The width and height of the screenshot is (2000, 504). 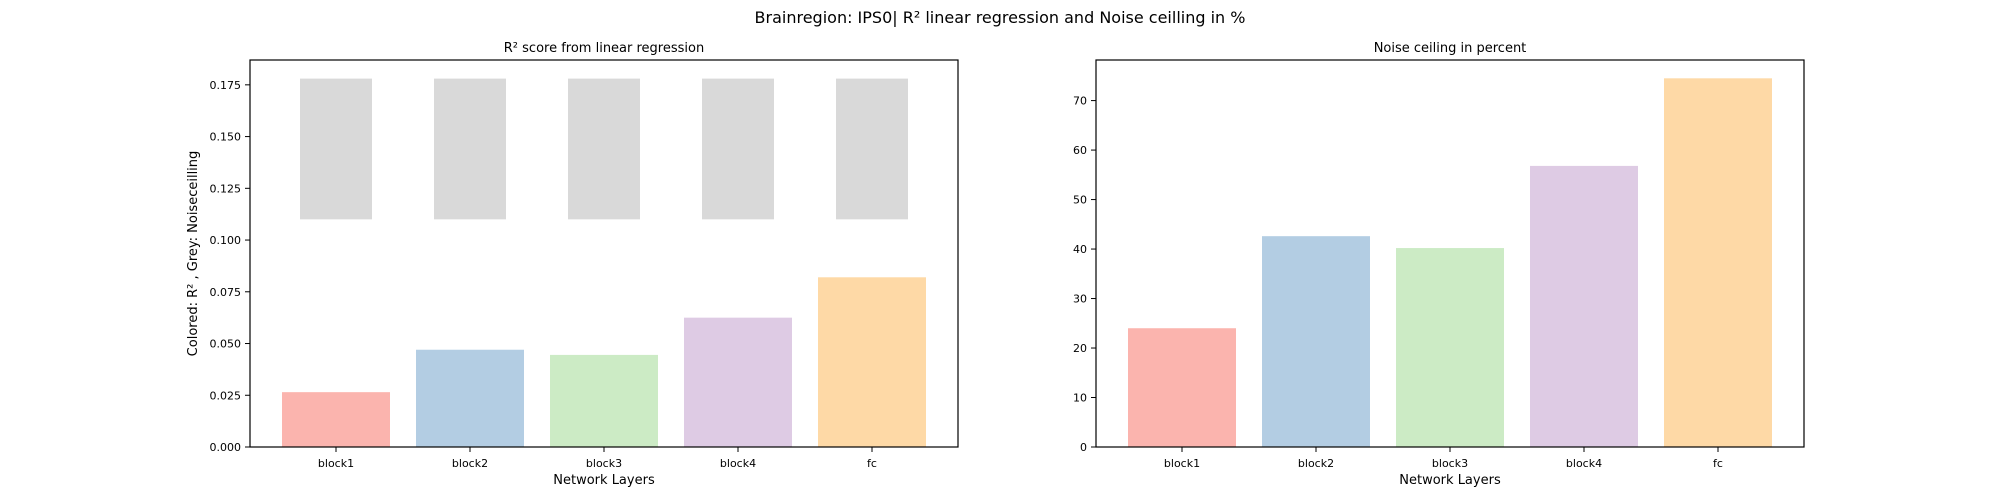 I want to click on chart-1-xtick-label: block4, so click(x=738, y=463).